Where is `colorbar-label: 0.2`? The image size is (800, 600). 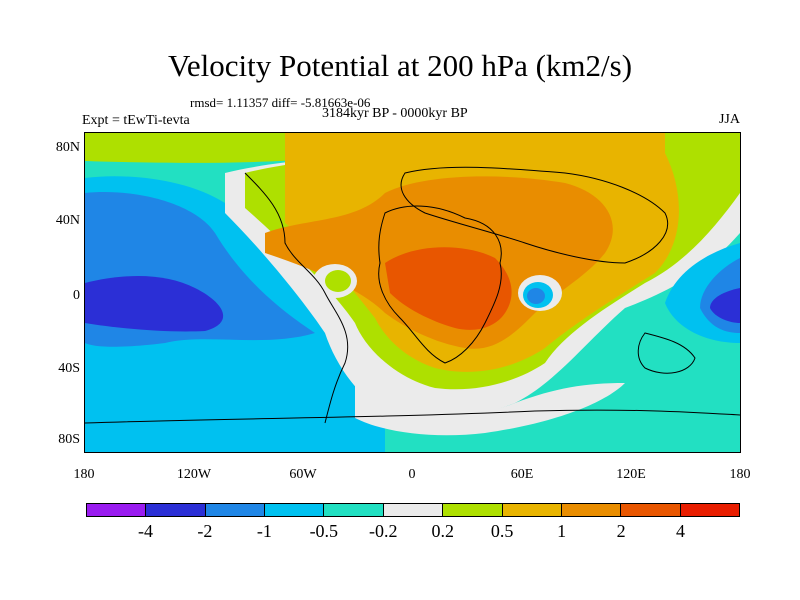 colorbar-label: 0.2 is located at coordinates (442, 531).